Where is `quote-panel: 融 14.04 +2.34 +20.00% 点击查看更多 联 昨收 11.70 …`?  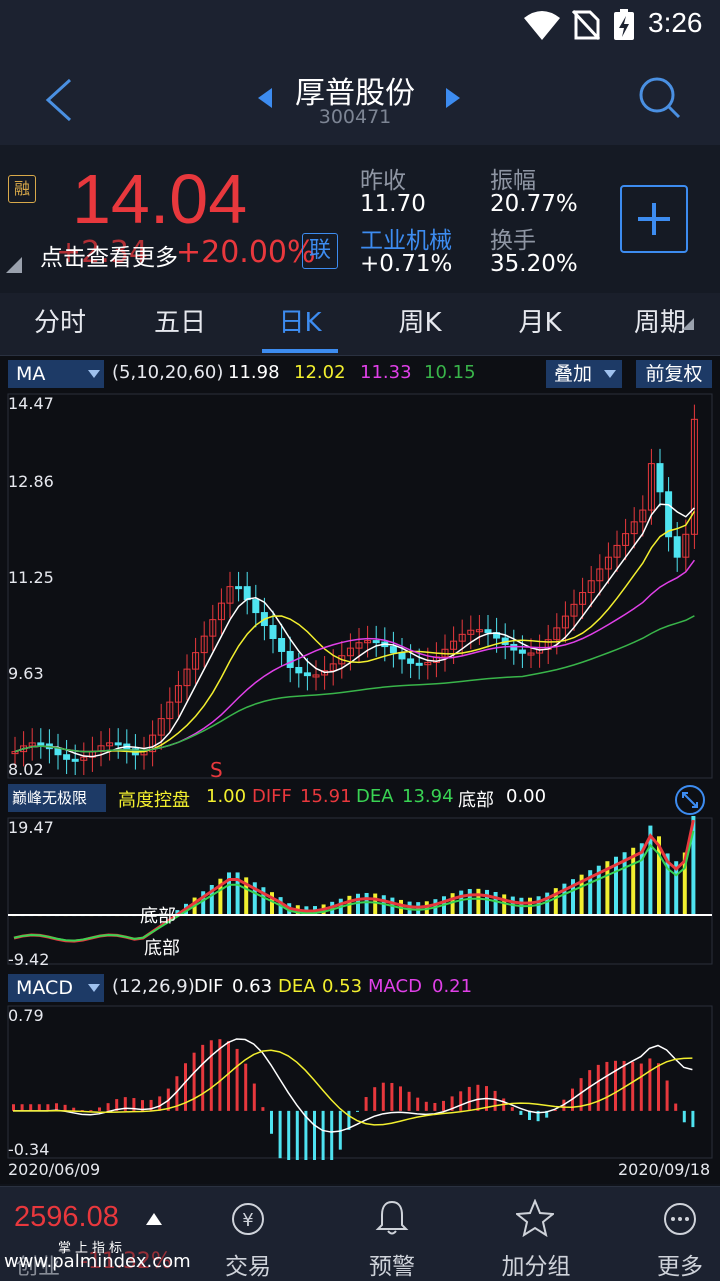 quote-panel: 融 14.04 +2.34 +20.00% 点击查看更多 联 昨收 11.70 … is located at coordinates (360, 219).